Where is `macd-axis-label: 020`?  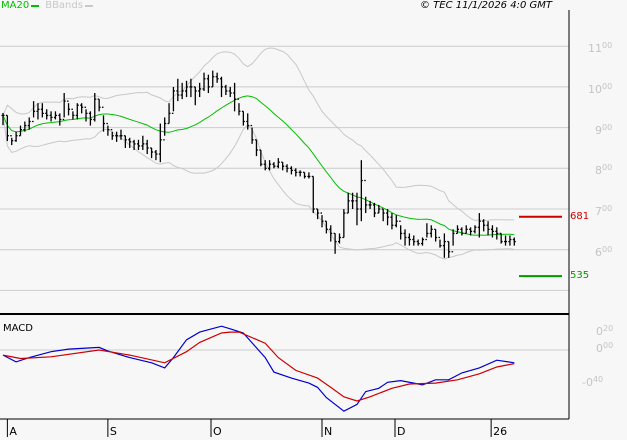 macd-axis-label: 020 is located at coordinates (605, 331).